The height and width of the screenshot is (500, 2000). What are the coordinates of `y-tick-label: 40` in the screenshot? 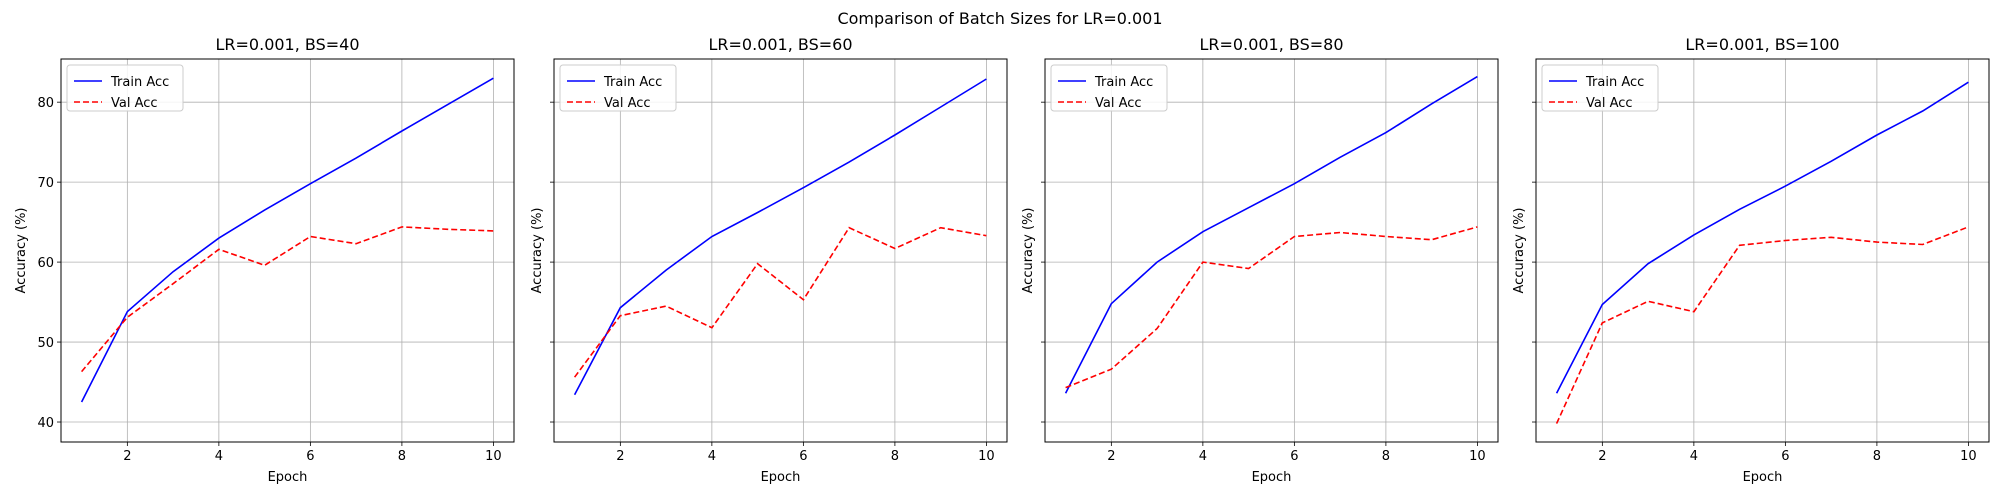 It's located at (45, 423).